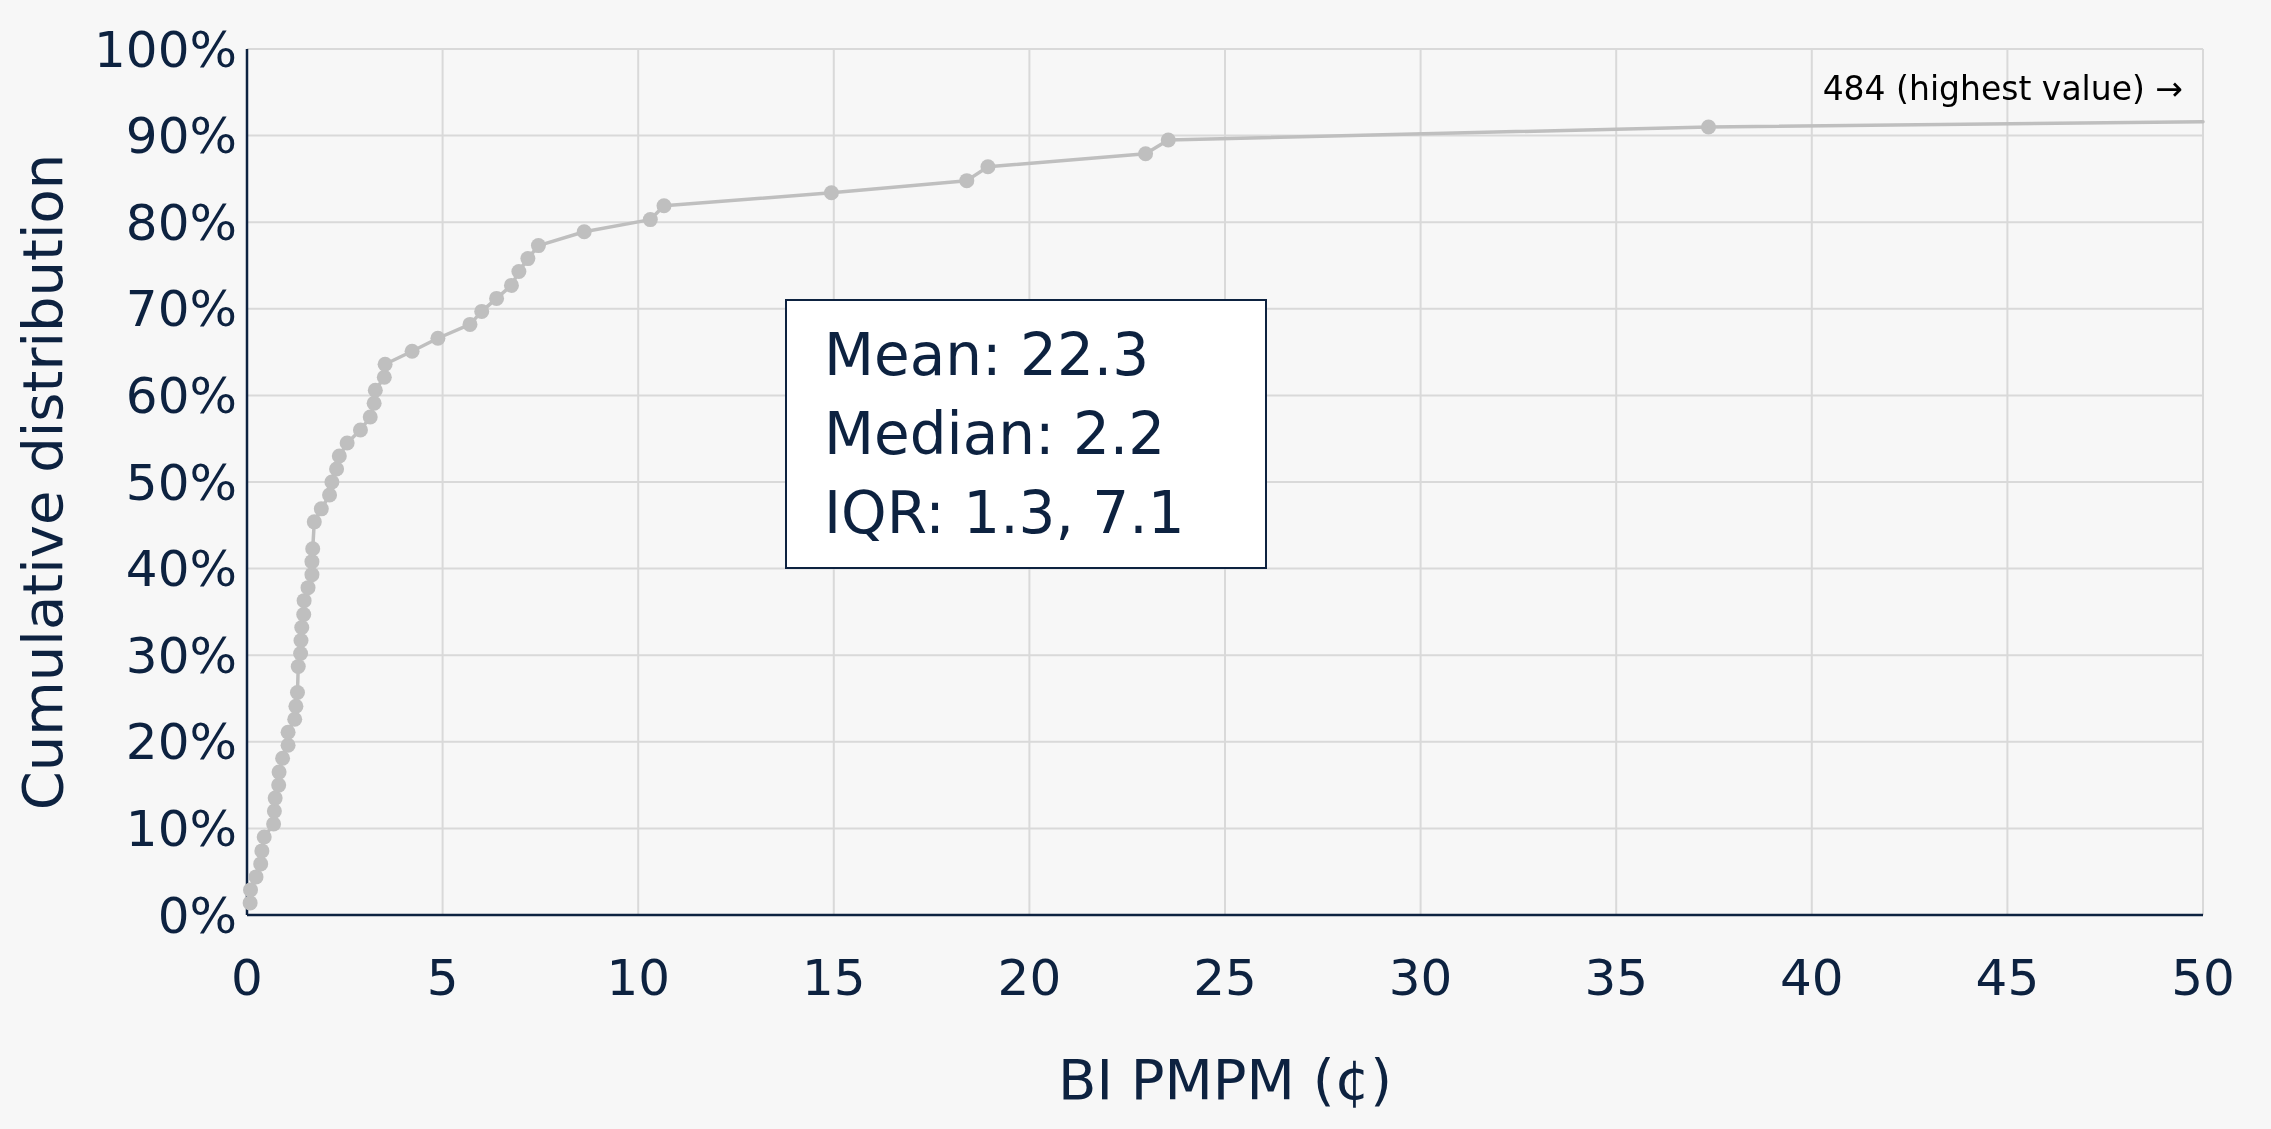 Image resolution: width=2271 pixels, height=1129 pixels. Describe the element at coordinates (987, 355) in the screenshot. I see `annotation: Mean: 22.3` at that location.